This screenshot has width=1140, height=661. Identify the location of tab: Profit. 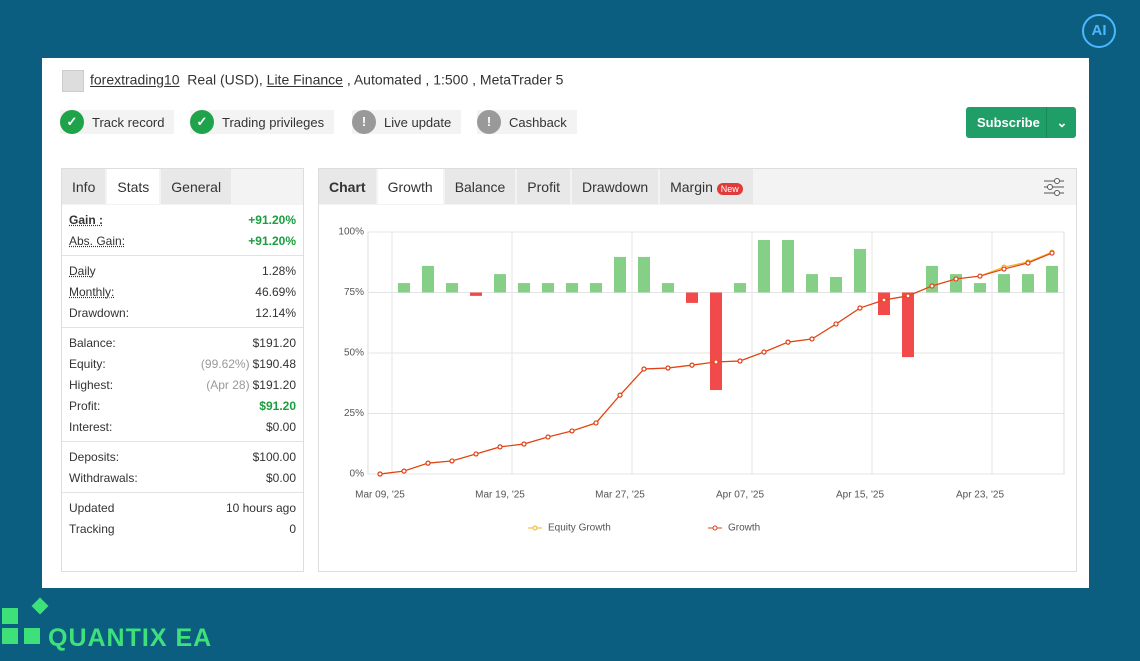
(543, 186).